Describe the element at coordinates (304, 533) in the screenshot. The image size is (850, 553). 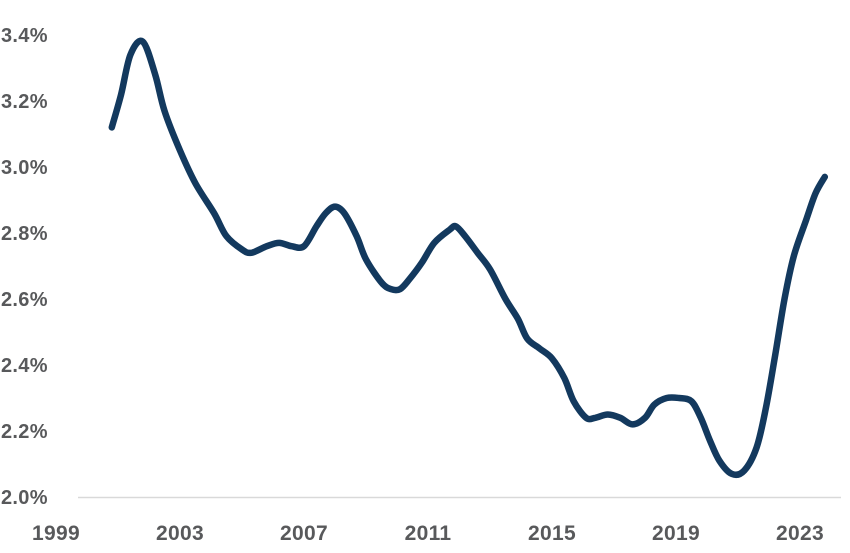
I see `x-tick-label: 2007` at that location.